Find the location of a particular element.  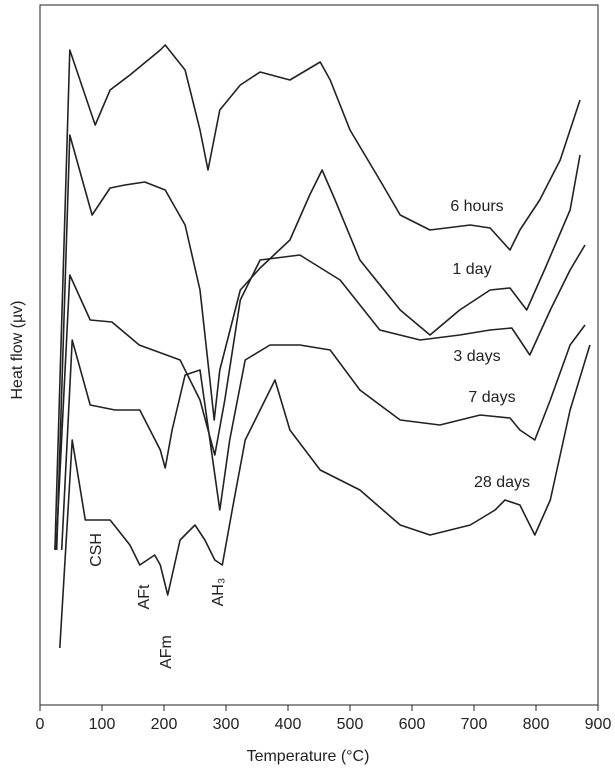

x-axis-label: Temperature (°C) is located at coordinates (308, 756).